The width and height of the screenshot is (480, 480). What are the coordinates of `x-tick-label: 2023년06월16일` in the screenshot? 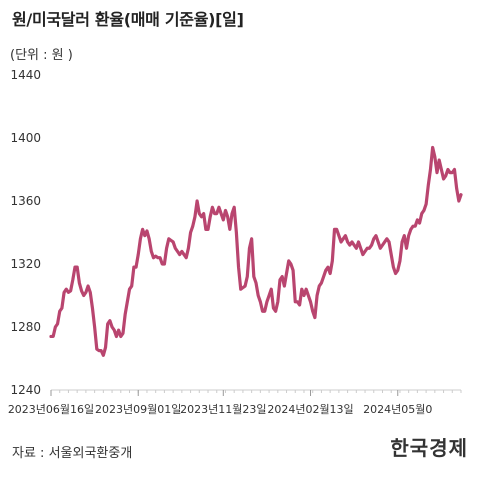 It's located at (51, 409).